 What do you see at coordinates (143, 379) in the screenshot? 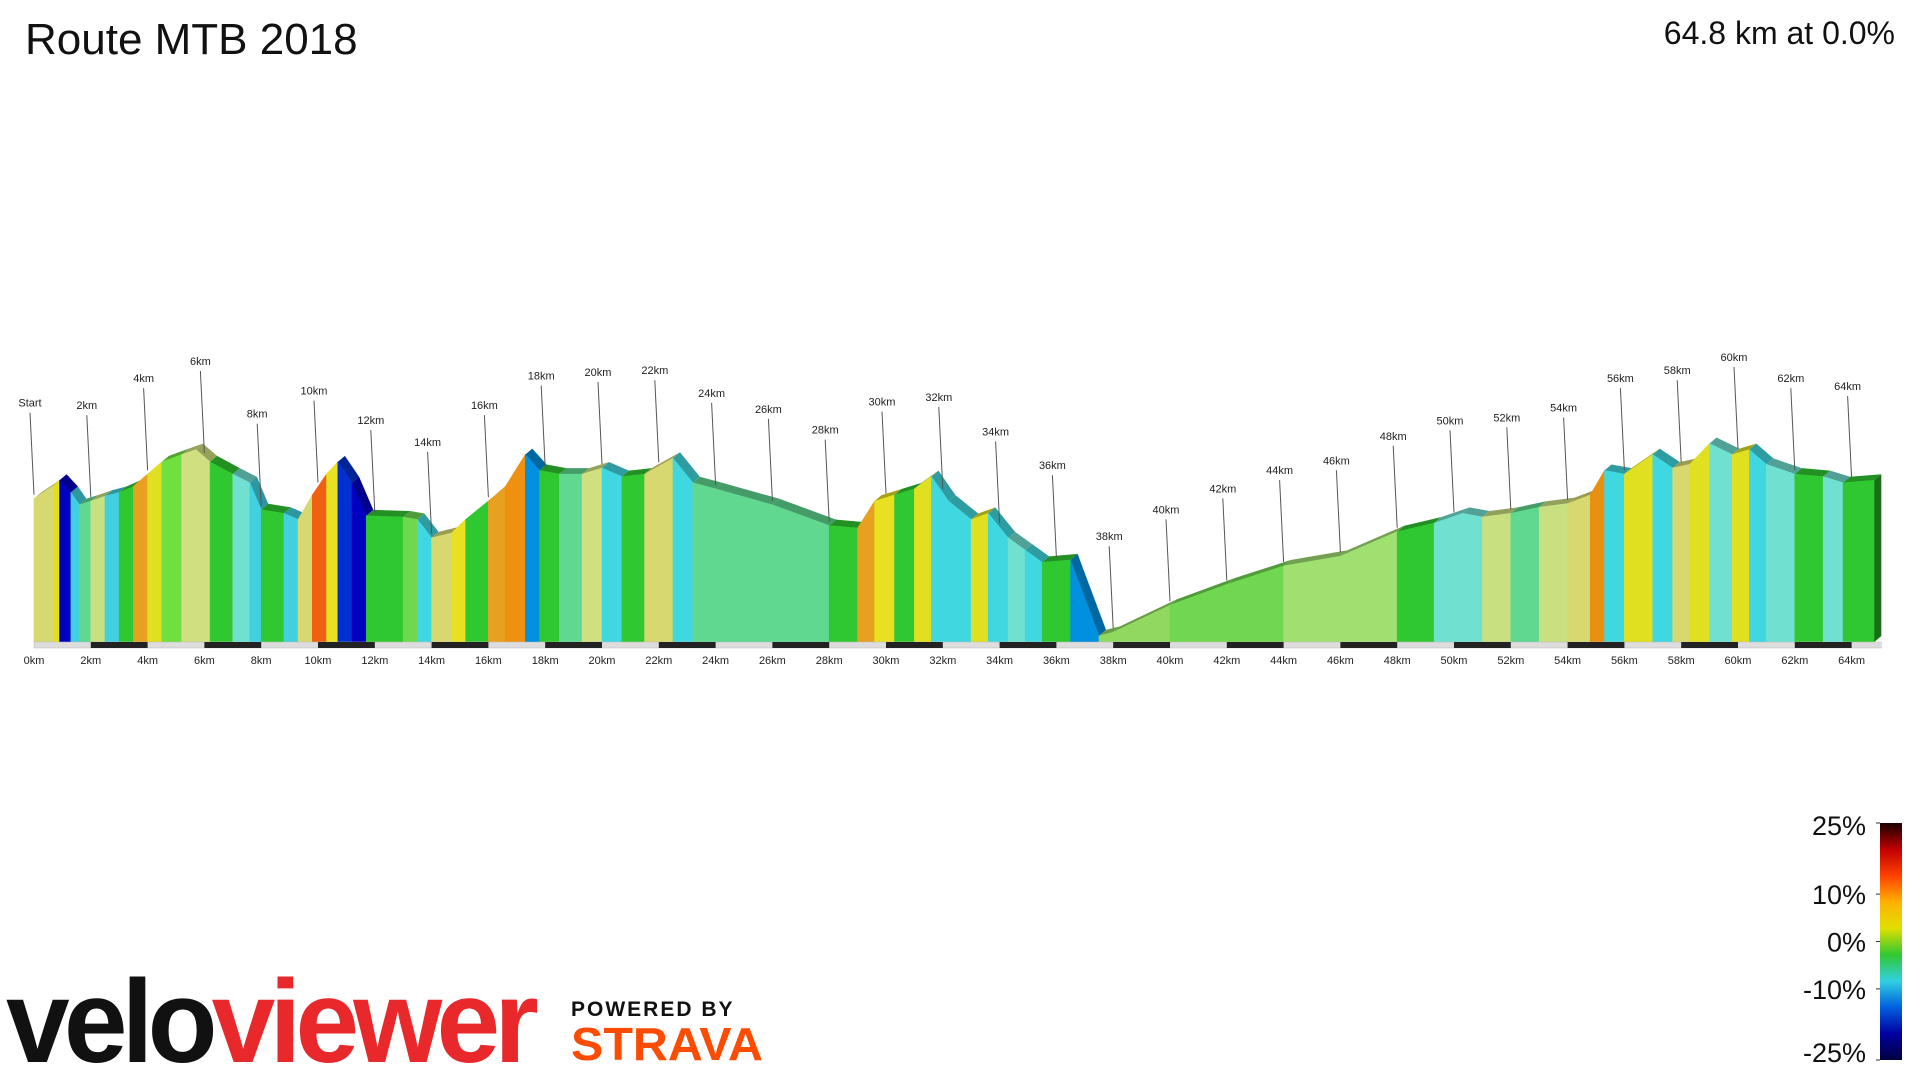
I see `marker-label: 4km` at bounding box center [143, 379].